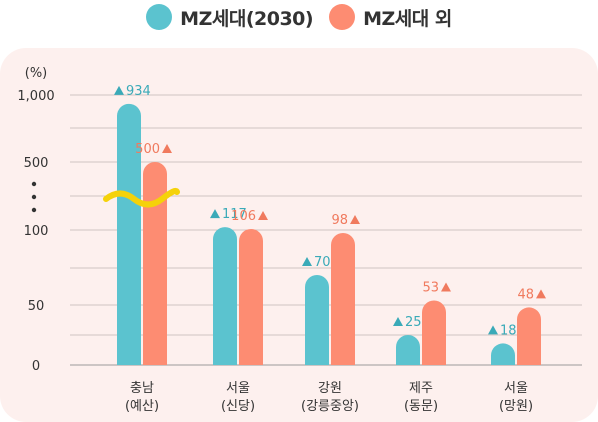 The width and height of the screenshot is (598, 422). I want to click on legend-item-mz: MZ세대(2030), so click(230, 17).